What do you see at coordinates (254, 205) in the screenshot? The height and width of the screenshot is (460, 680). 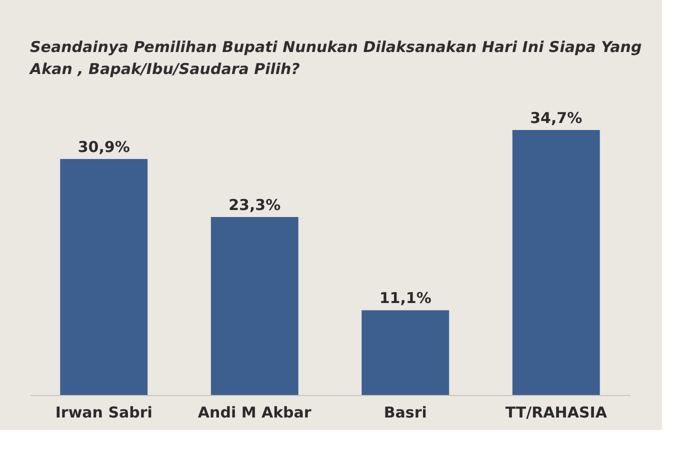 I see `data-label: 23,3%` at bounding box center [254, 205].